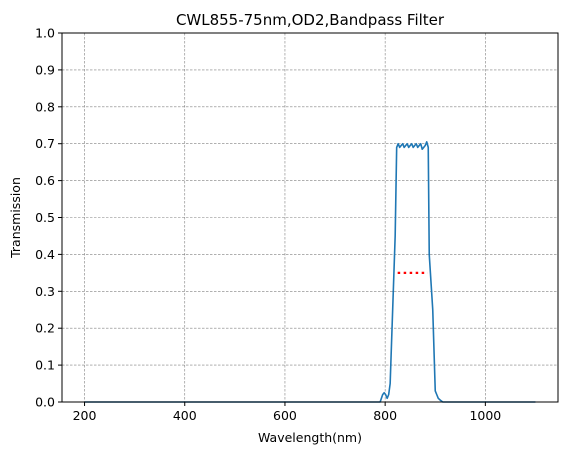  Describe the element at coordinates (45, 69) in the screenshot. I see `y-tick-label: 0.9` at that location.